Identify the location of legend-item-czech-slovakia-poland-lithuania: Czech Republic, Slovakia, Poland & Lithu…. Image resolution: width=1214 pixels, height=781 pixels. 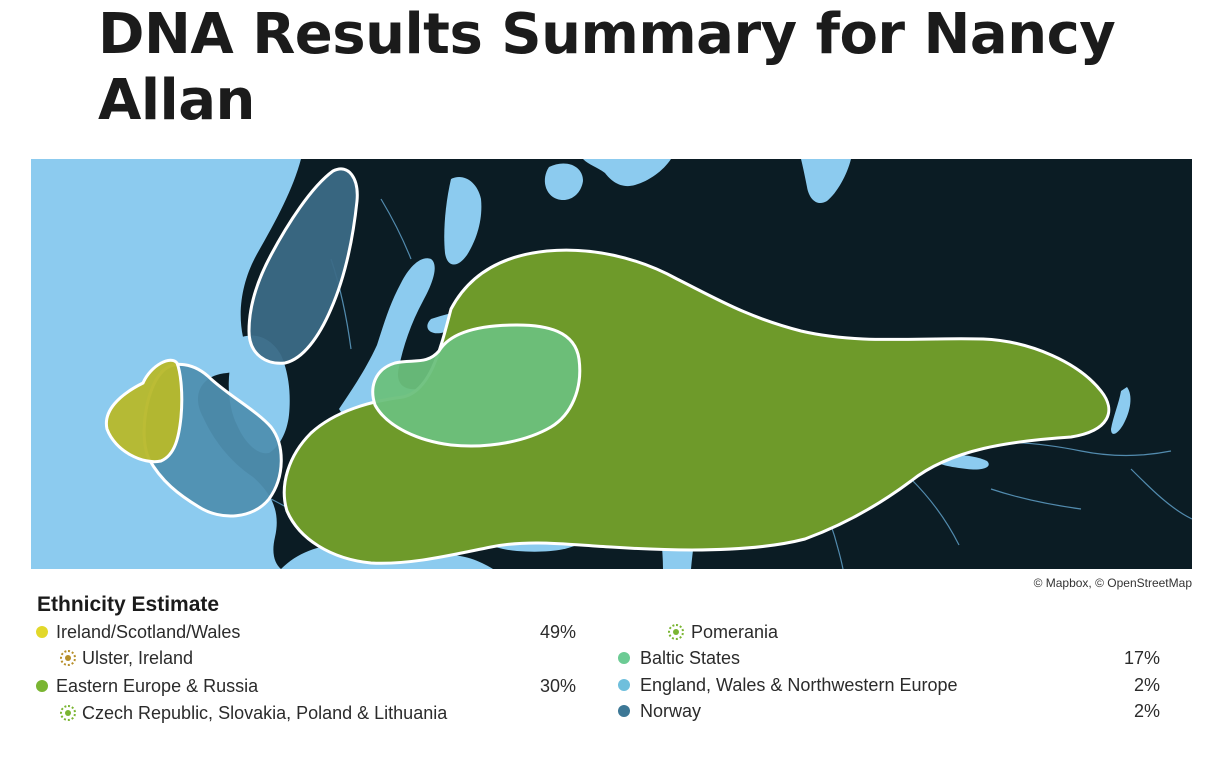
(305, 713).